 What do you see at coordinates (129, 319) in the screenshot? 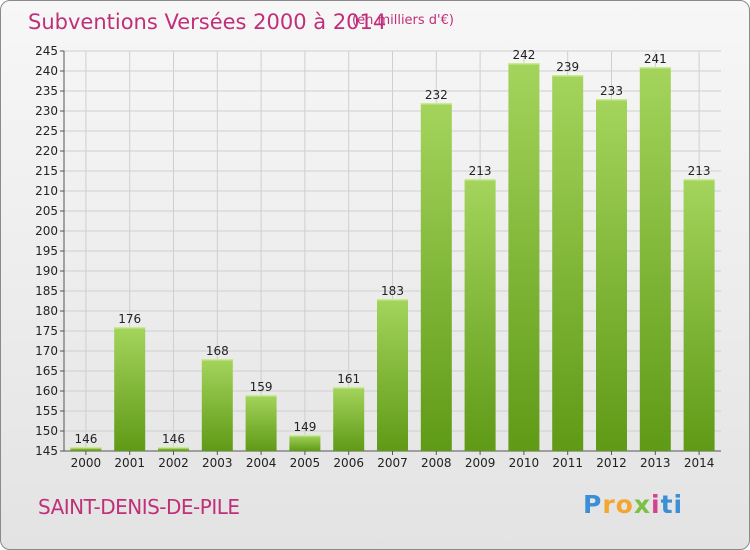
I see `bar-value-label: 176` at bounding box center [129, 319].